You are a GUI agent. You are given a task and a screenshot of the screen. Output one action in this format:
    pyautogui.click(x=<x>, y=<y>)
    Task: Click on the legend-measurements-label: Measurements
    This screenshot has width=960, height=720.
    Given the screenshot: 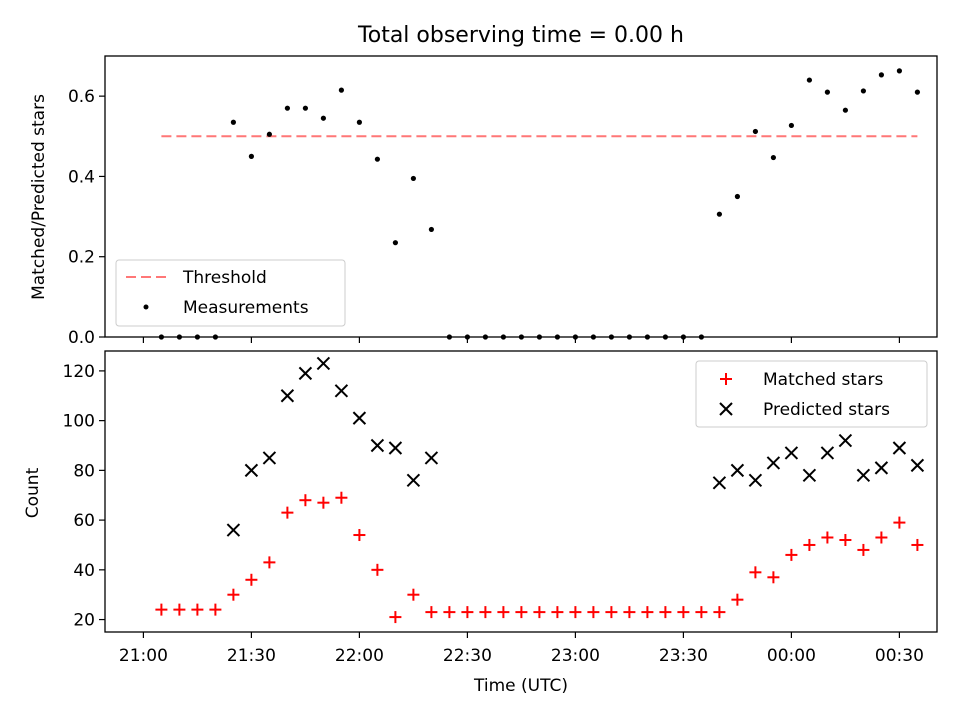 What is the action you would take?
    pyautogui.click(x=246, y=308)
    